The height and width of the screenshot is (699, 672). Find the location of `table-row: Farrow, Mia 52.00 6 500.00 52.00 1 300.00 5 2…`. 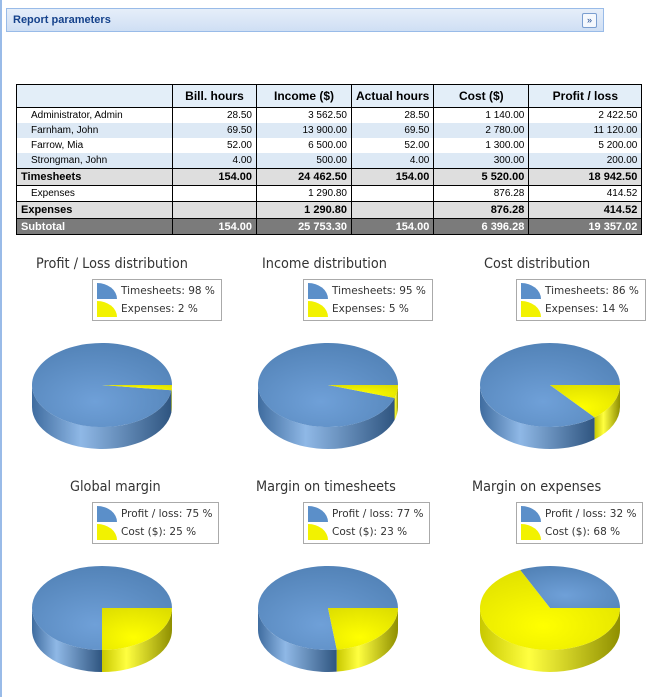

table-row: Farrow, Mia 52.00 6 500.00 52.00 1 300.00 5 2… is located at coordinates (329, 145).